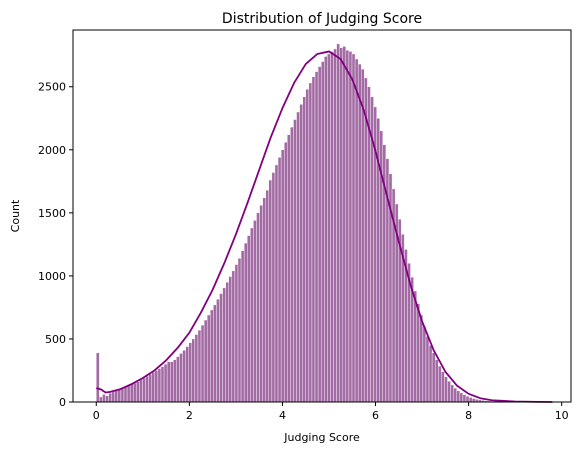  Describe the element at coordinates (15, 215) in the screenshot. I see `y-axis-label: Count` at that location.